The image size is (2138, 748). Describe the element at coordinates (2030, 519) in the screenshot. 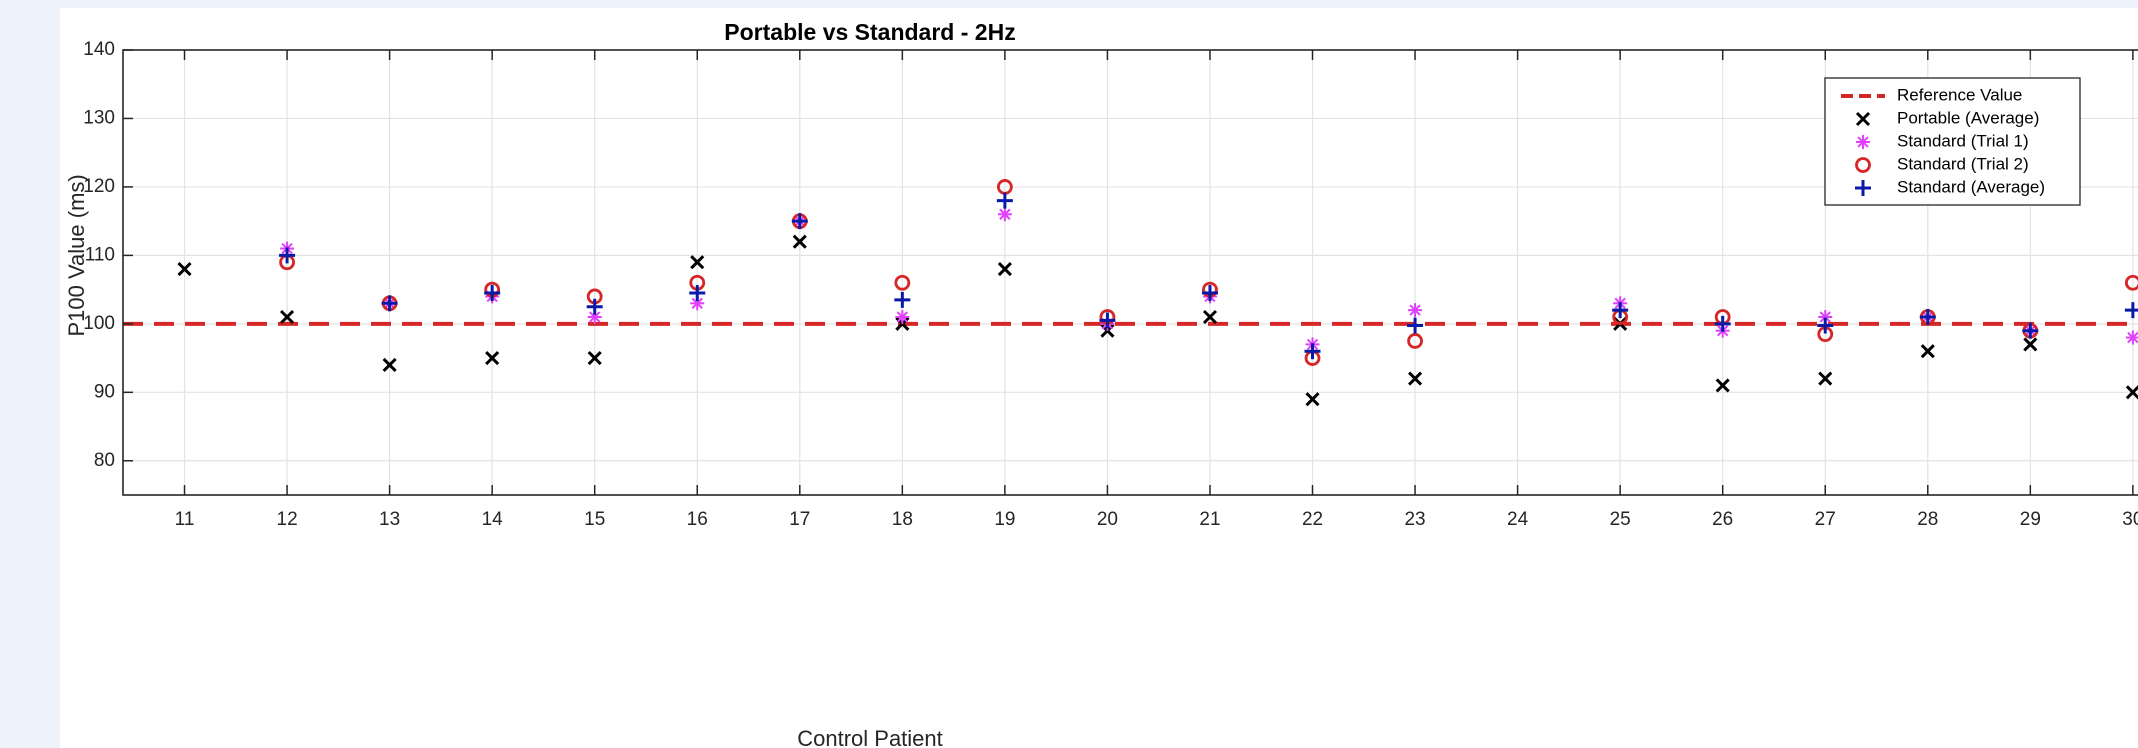

I see `x-tick-label: 29` at that location.